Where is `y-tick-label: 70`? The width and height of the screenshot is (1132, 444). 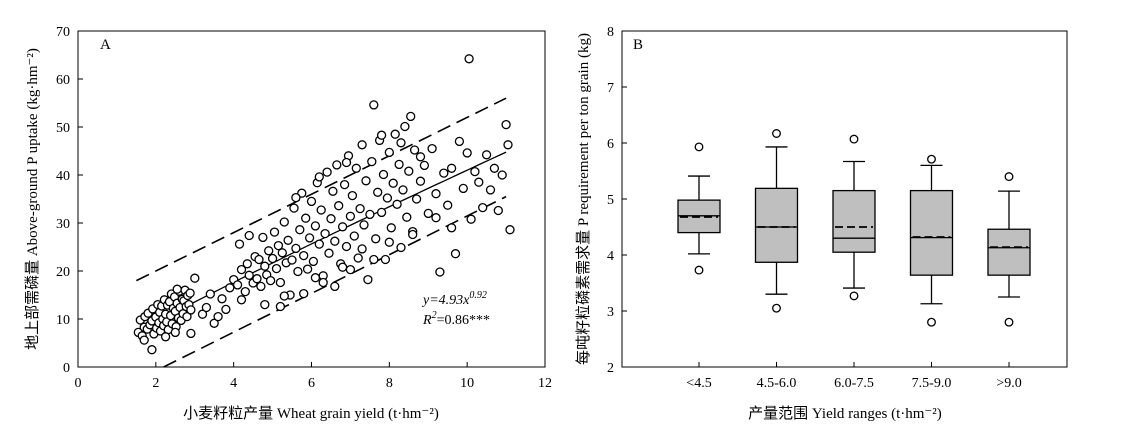
y-tick-label: 70 is located at coordinates (63, 32).